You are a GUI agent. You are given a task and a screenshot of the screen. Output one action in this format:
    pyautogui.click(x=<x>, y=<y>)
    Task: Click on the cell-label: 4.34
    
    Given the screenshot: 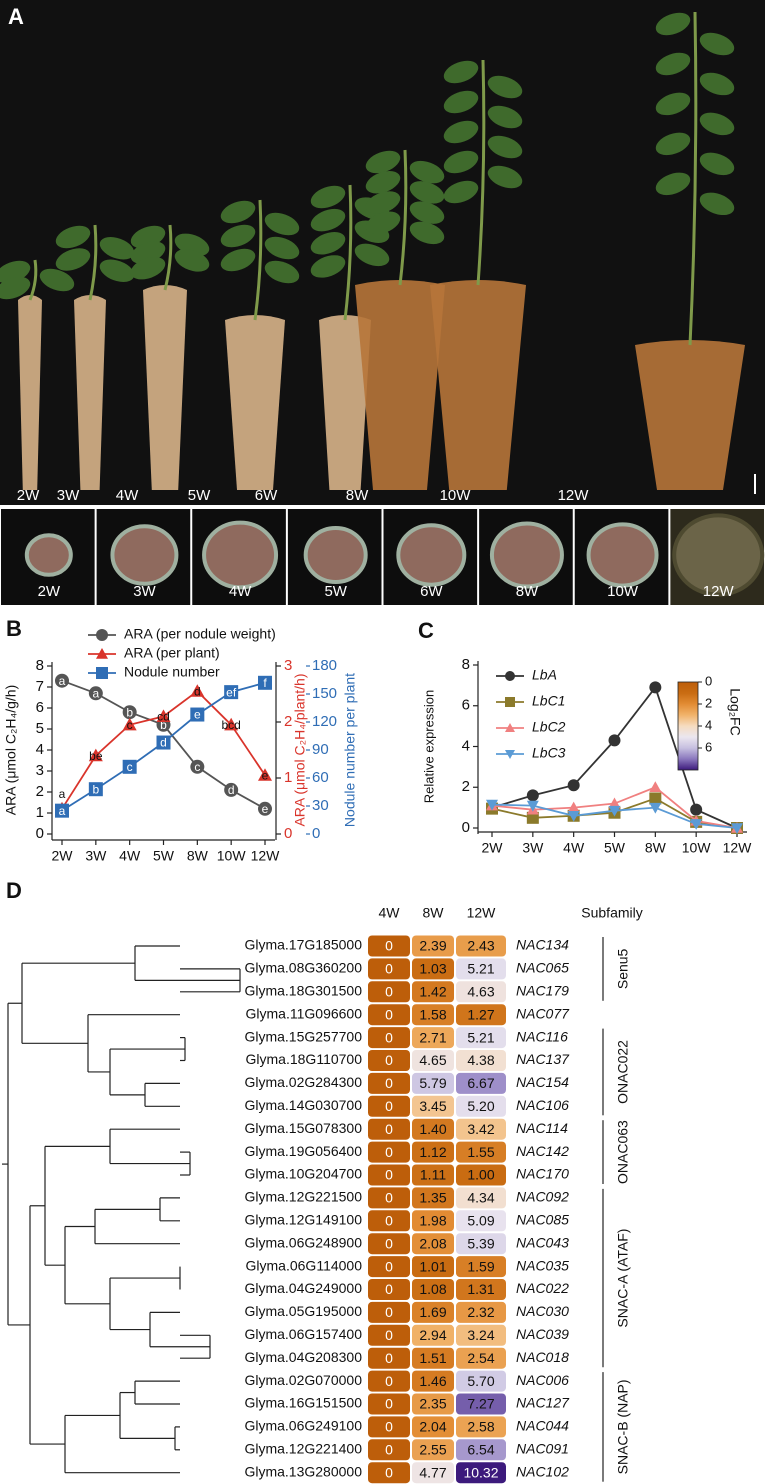 What is the action you would take?
    pyautogui.click(x=480, y=1198)
    